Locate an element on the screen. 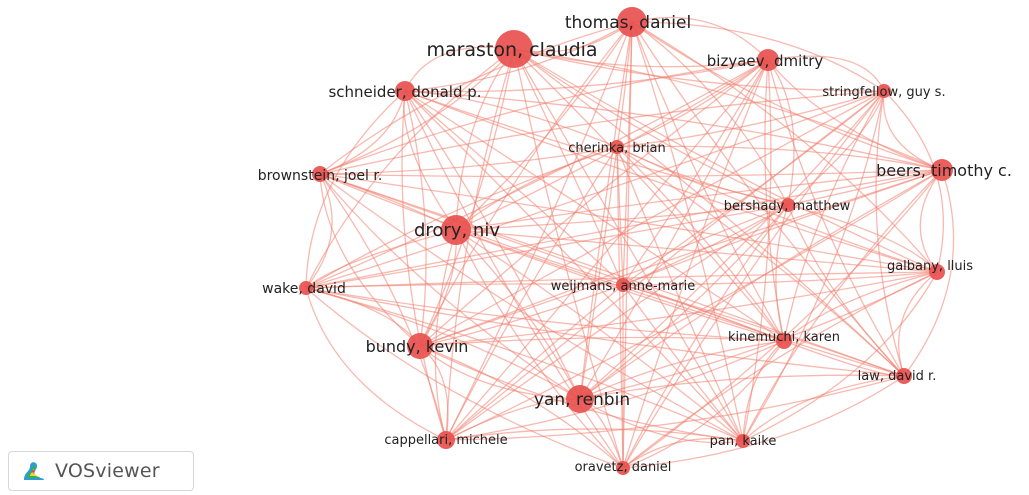  edge-wake-oravetz is located at coordinates (464, 378).